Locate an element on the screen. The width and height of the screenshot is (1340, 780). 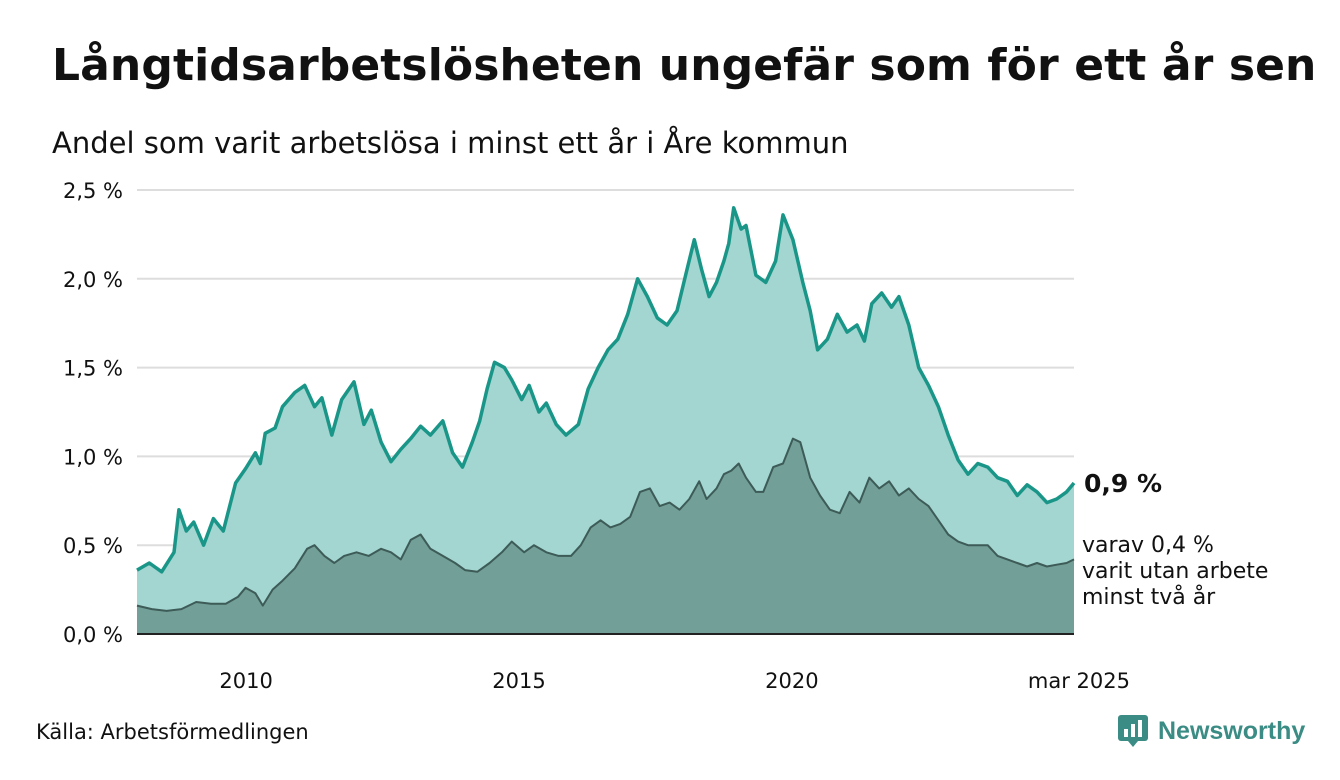
series-end-label-two-year: varav 0,4 % varit utan arbete minst två år is located at coordinates (1175, 571).